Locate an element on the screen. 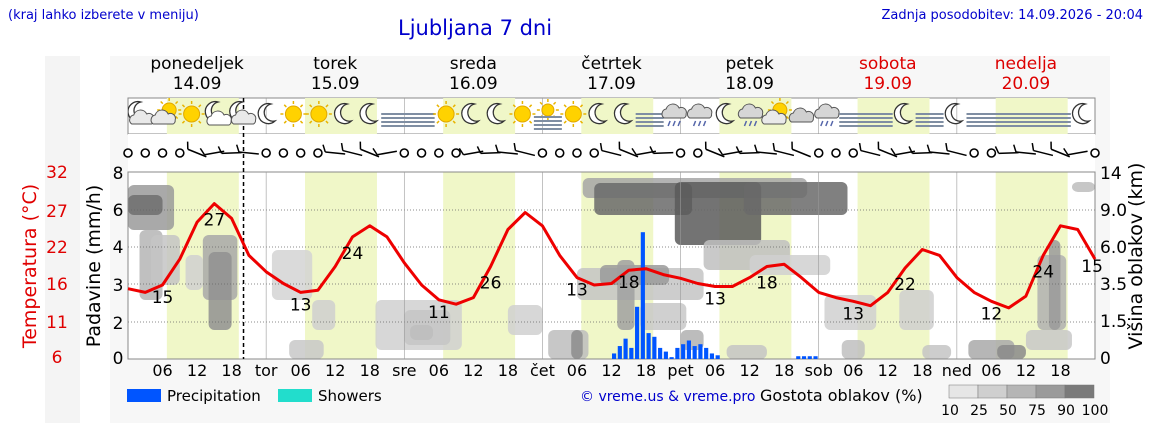 This screenshot has height=443, width=1152. temperature-label: 13 is located at coordinates (301, 305).